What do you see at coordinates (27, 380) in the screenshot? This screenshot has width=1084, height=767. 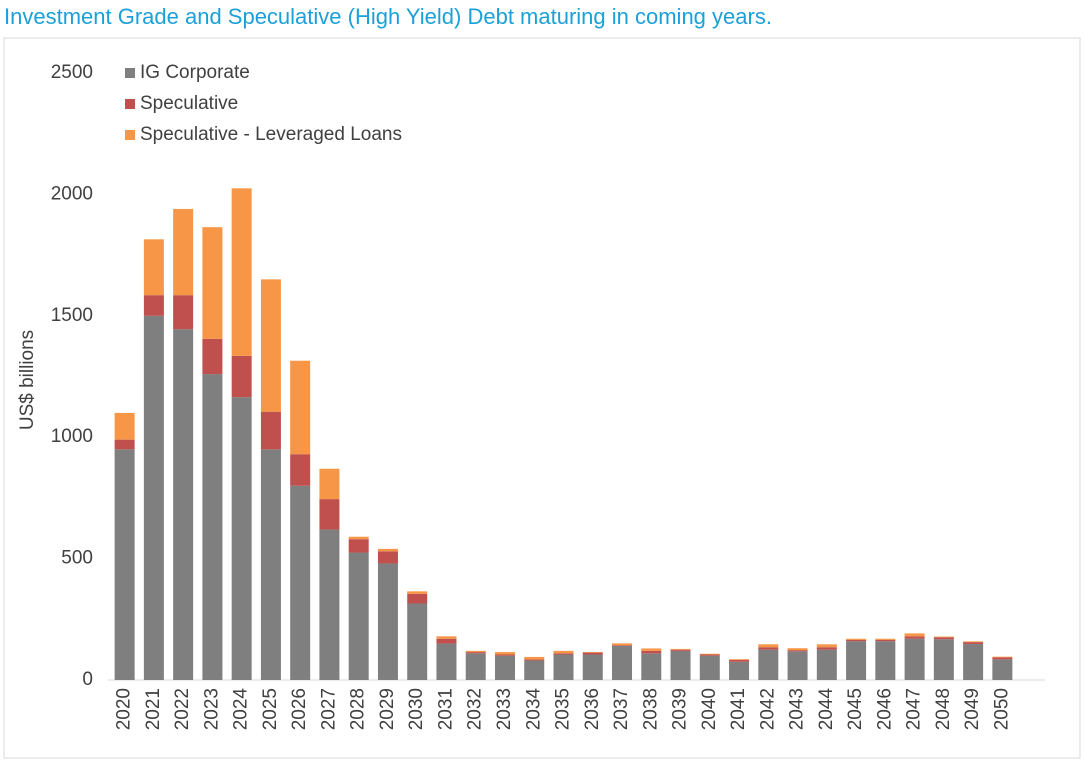 I see `y-axis-label: US$ billions` at bounding box center [27, 380].